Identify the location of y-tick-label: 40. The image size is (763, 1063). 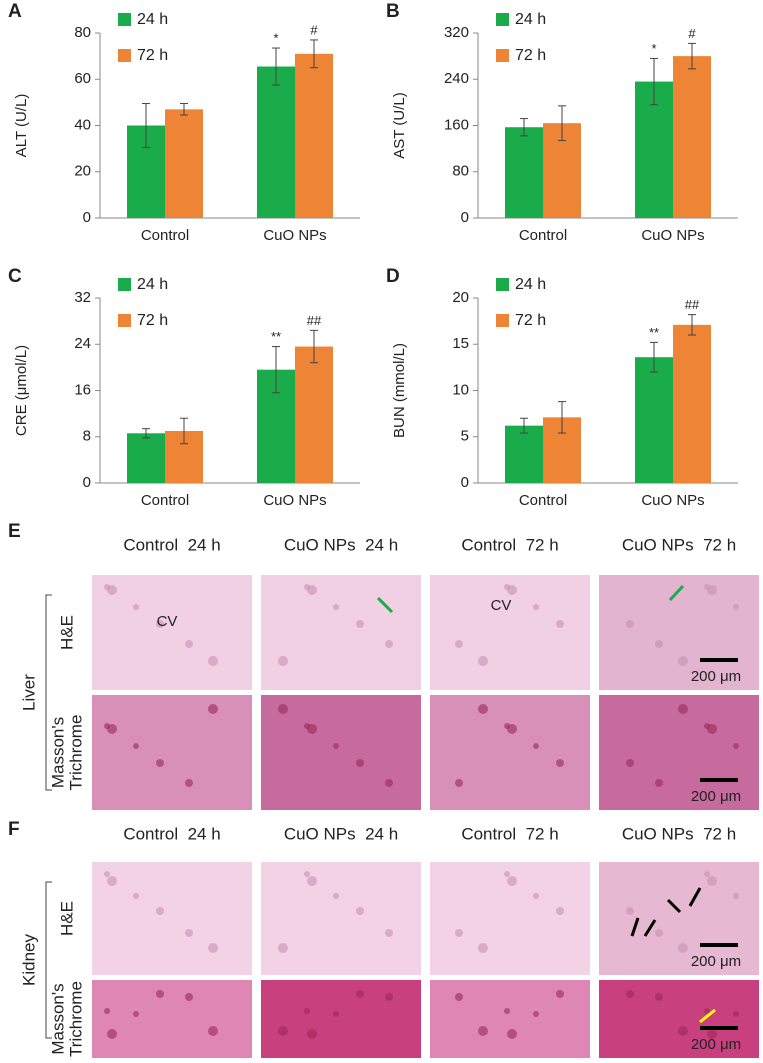
(82, 124).